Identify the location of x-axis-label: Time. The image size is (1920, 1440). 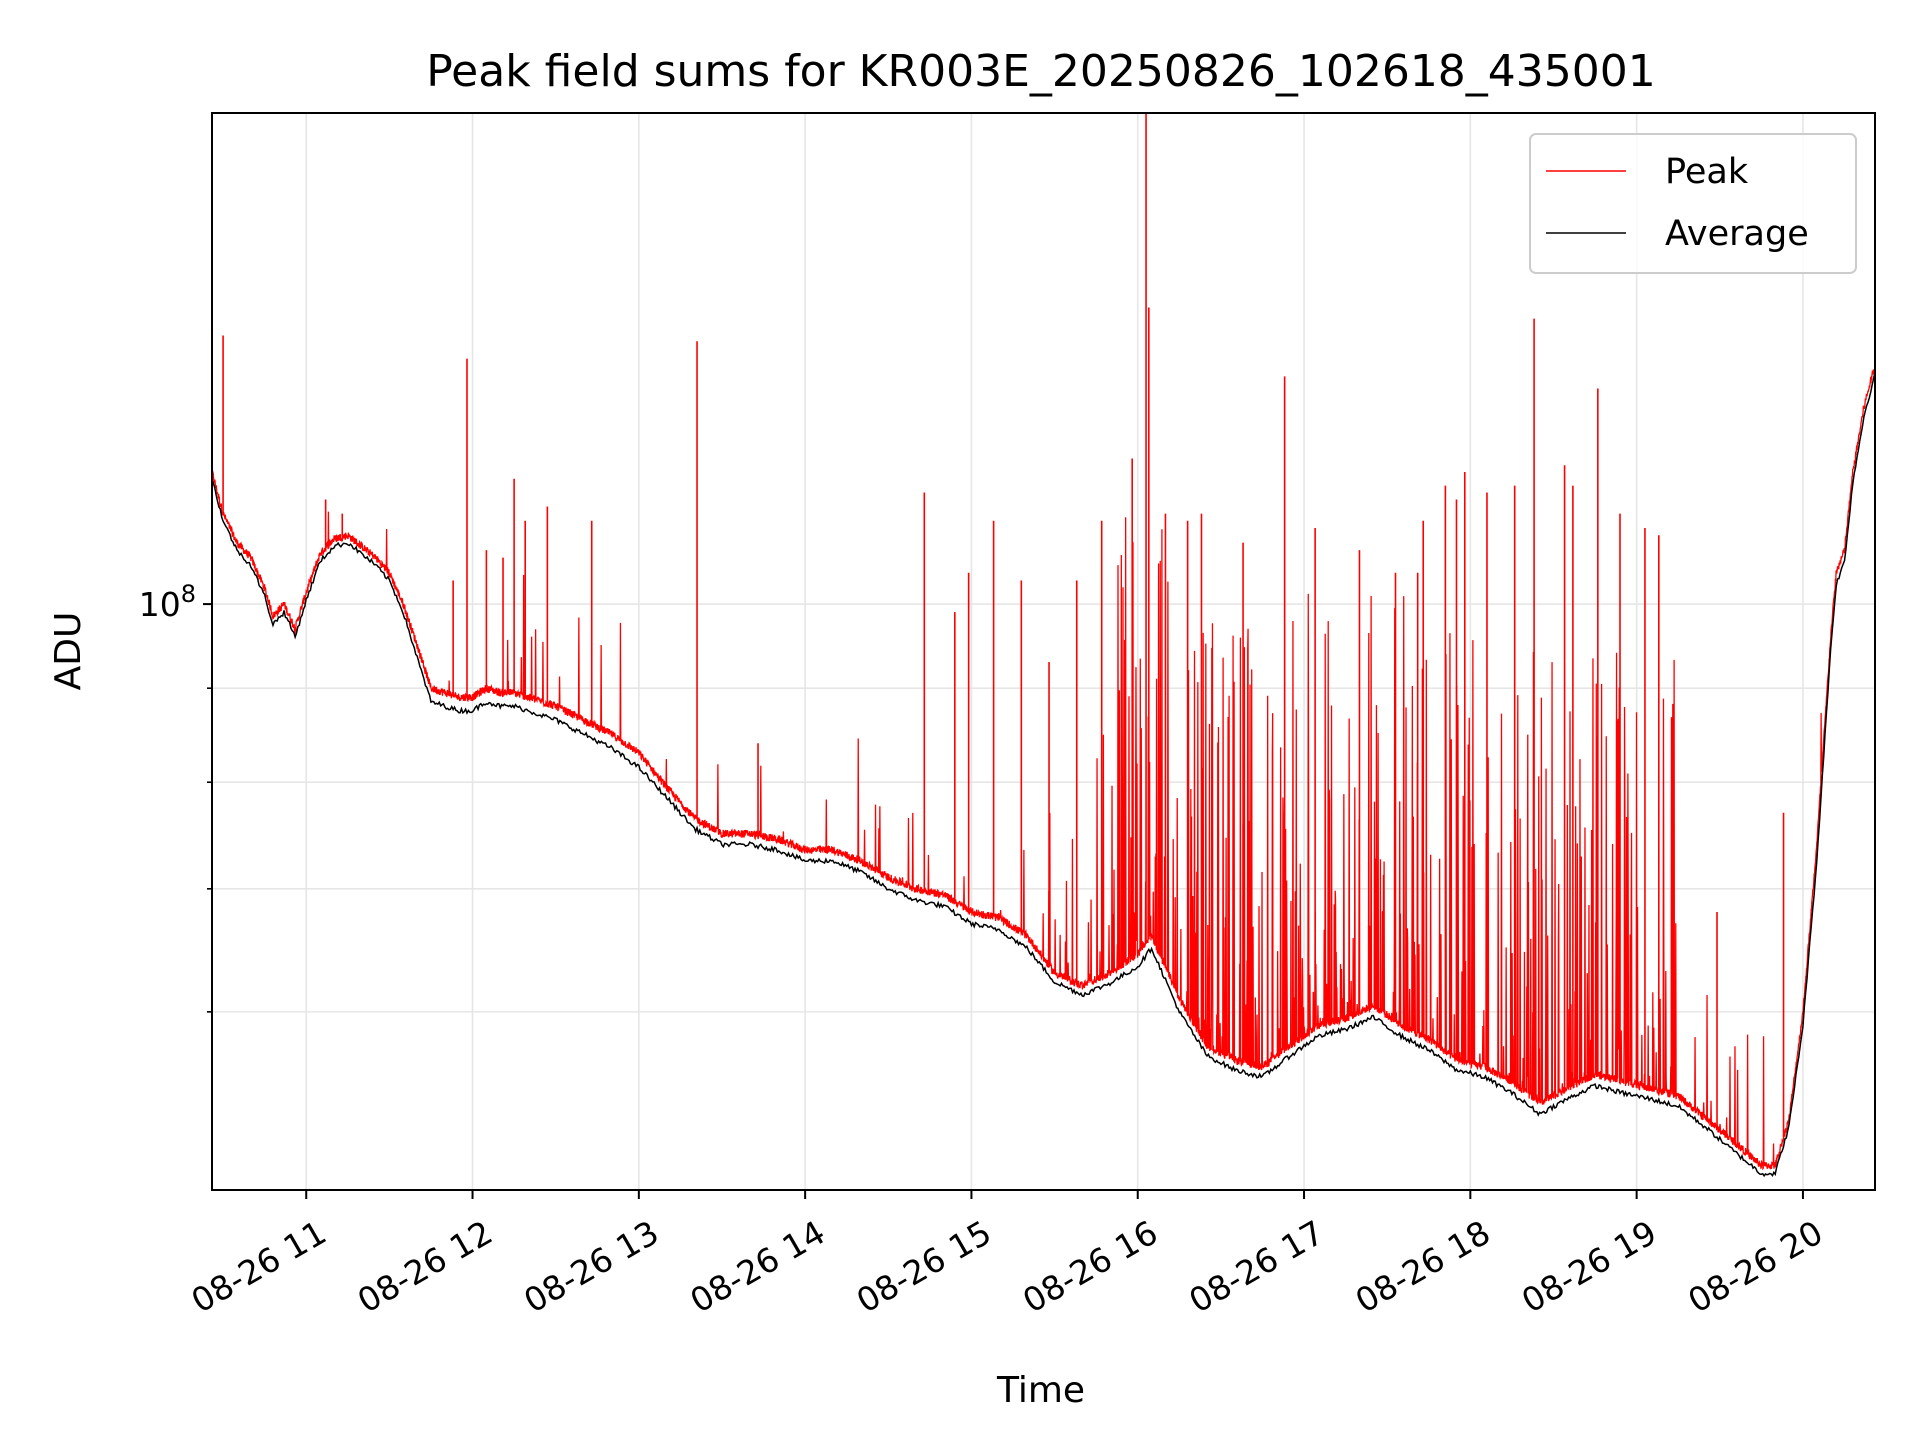
(1040, 1390).